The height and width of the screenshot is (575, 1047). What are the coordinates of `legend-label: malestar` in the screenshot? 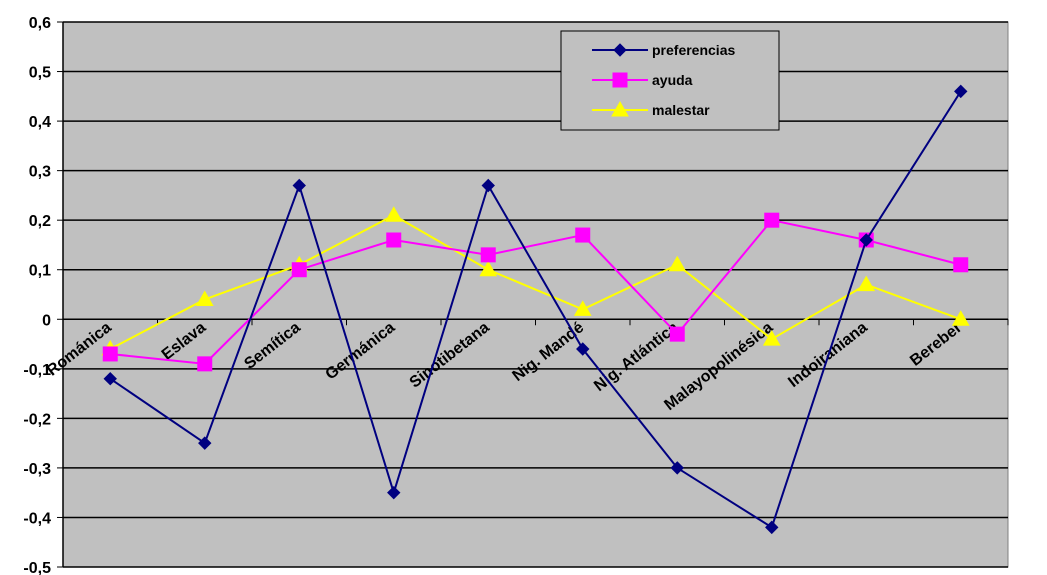 It's located at (681, 110).